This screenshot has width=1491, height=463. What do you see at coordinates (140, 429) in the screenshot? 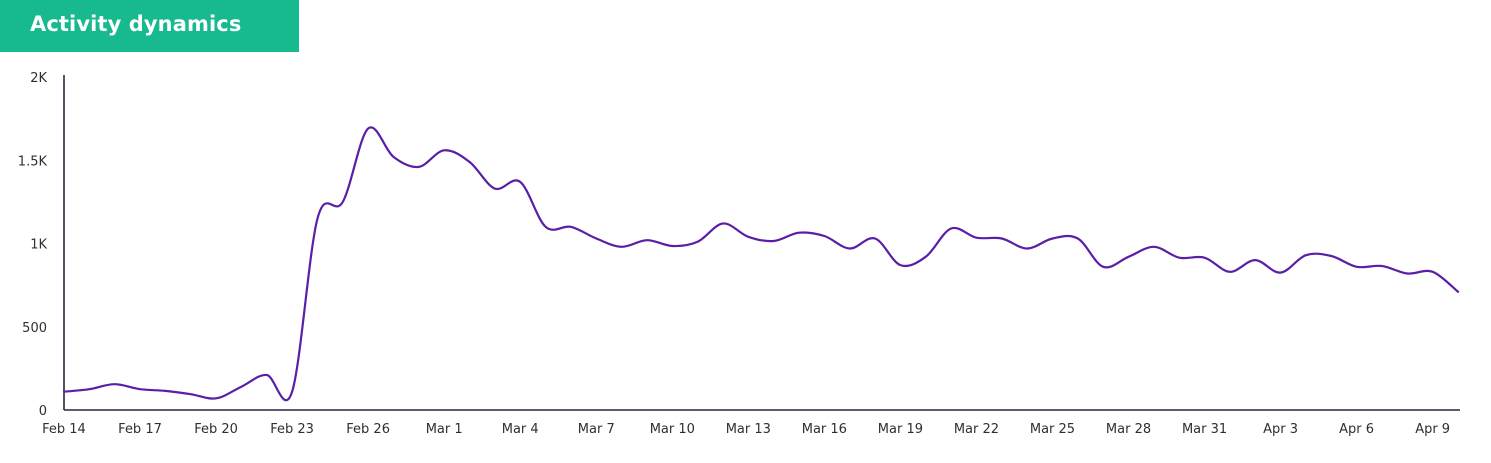
I see `x-tick-label: Feb 17` at bounding box center [140, 429].